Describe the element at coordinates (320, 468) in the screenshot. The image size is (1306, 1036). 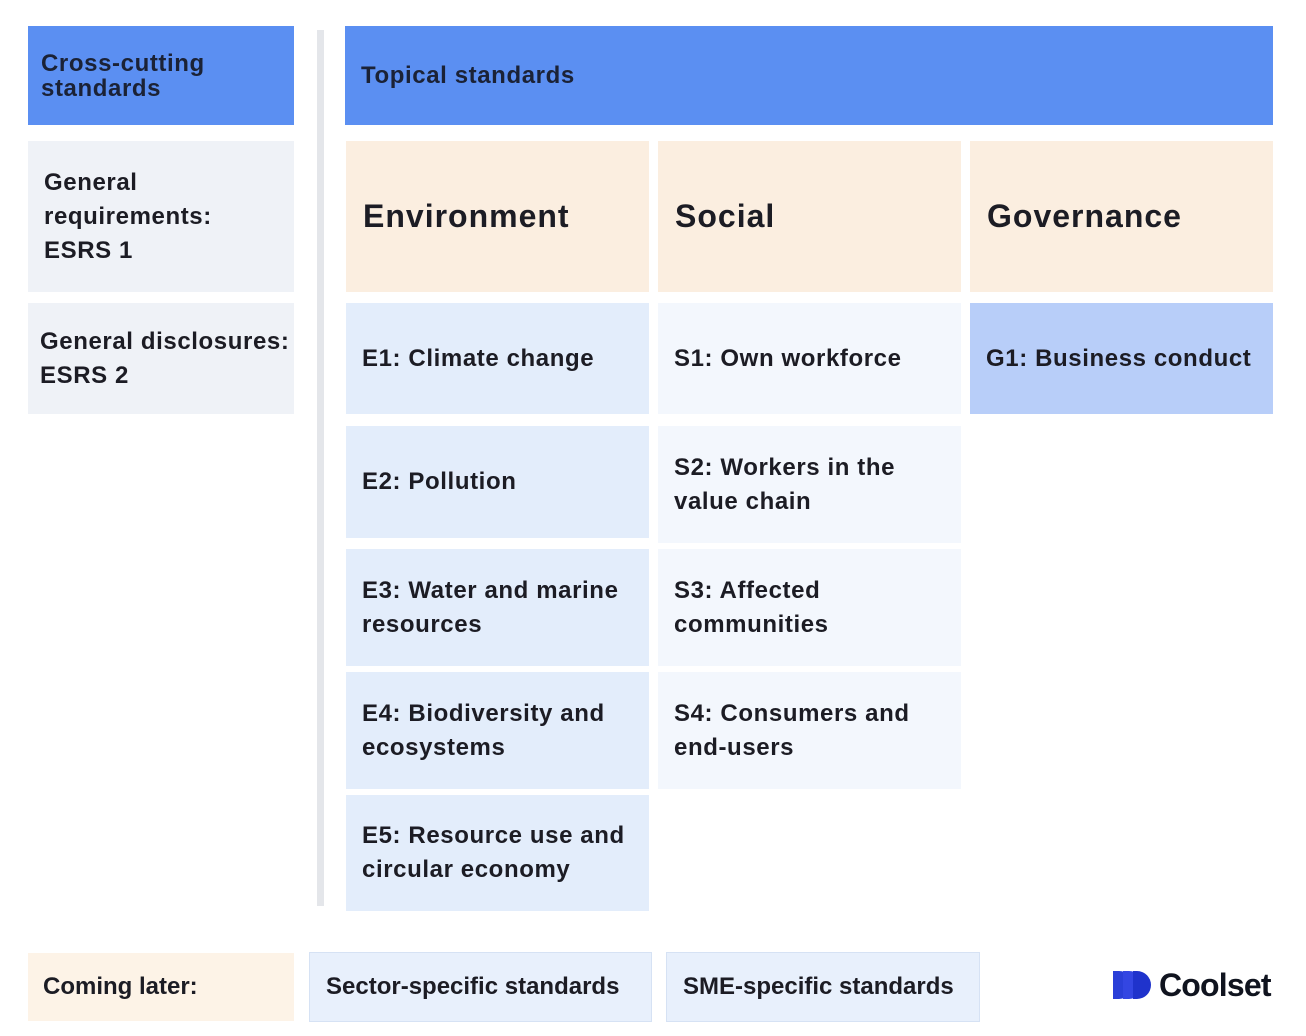
I see `column-divider` at that location.